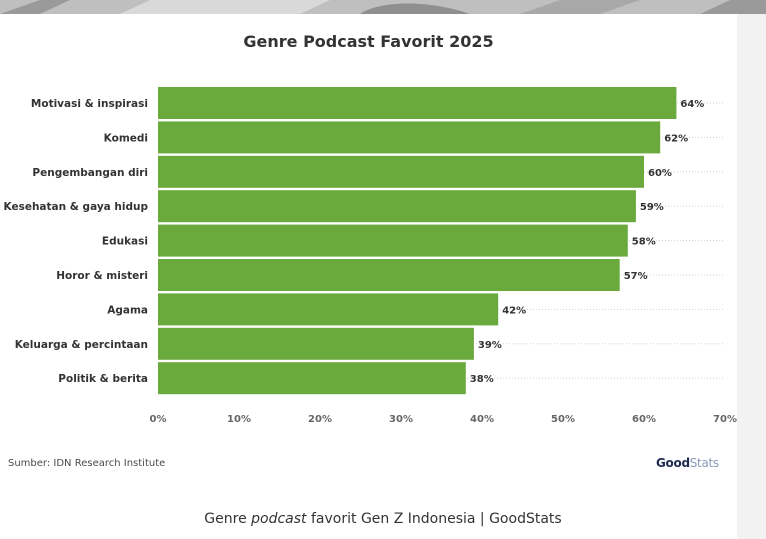 Image resolution: width=766 pixels, height=539 pixels. Describe the element at coordinates (158, 419) in the screenshot. I see `x-tick-label: 0%` at that location.